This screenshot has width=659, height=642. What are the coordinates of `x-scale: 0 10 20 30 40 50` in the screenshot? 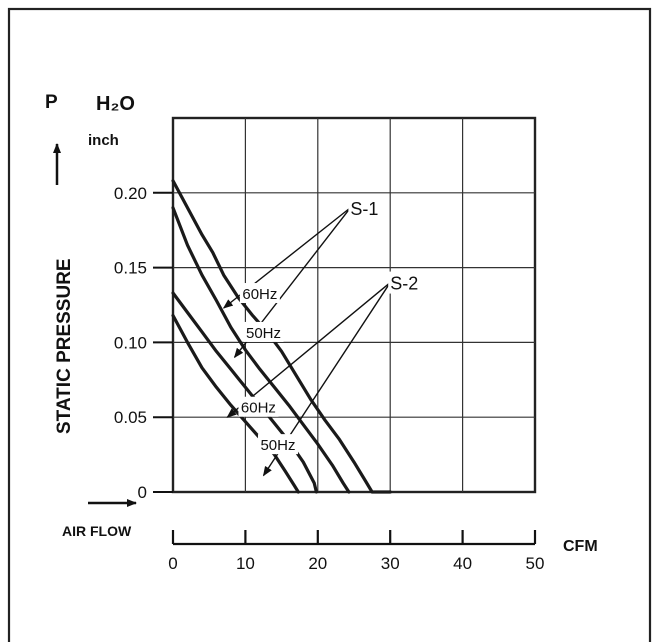 It's located at (356, 551).